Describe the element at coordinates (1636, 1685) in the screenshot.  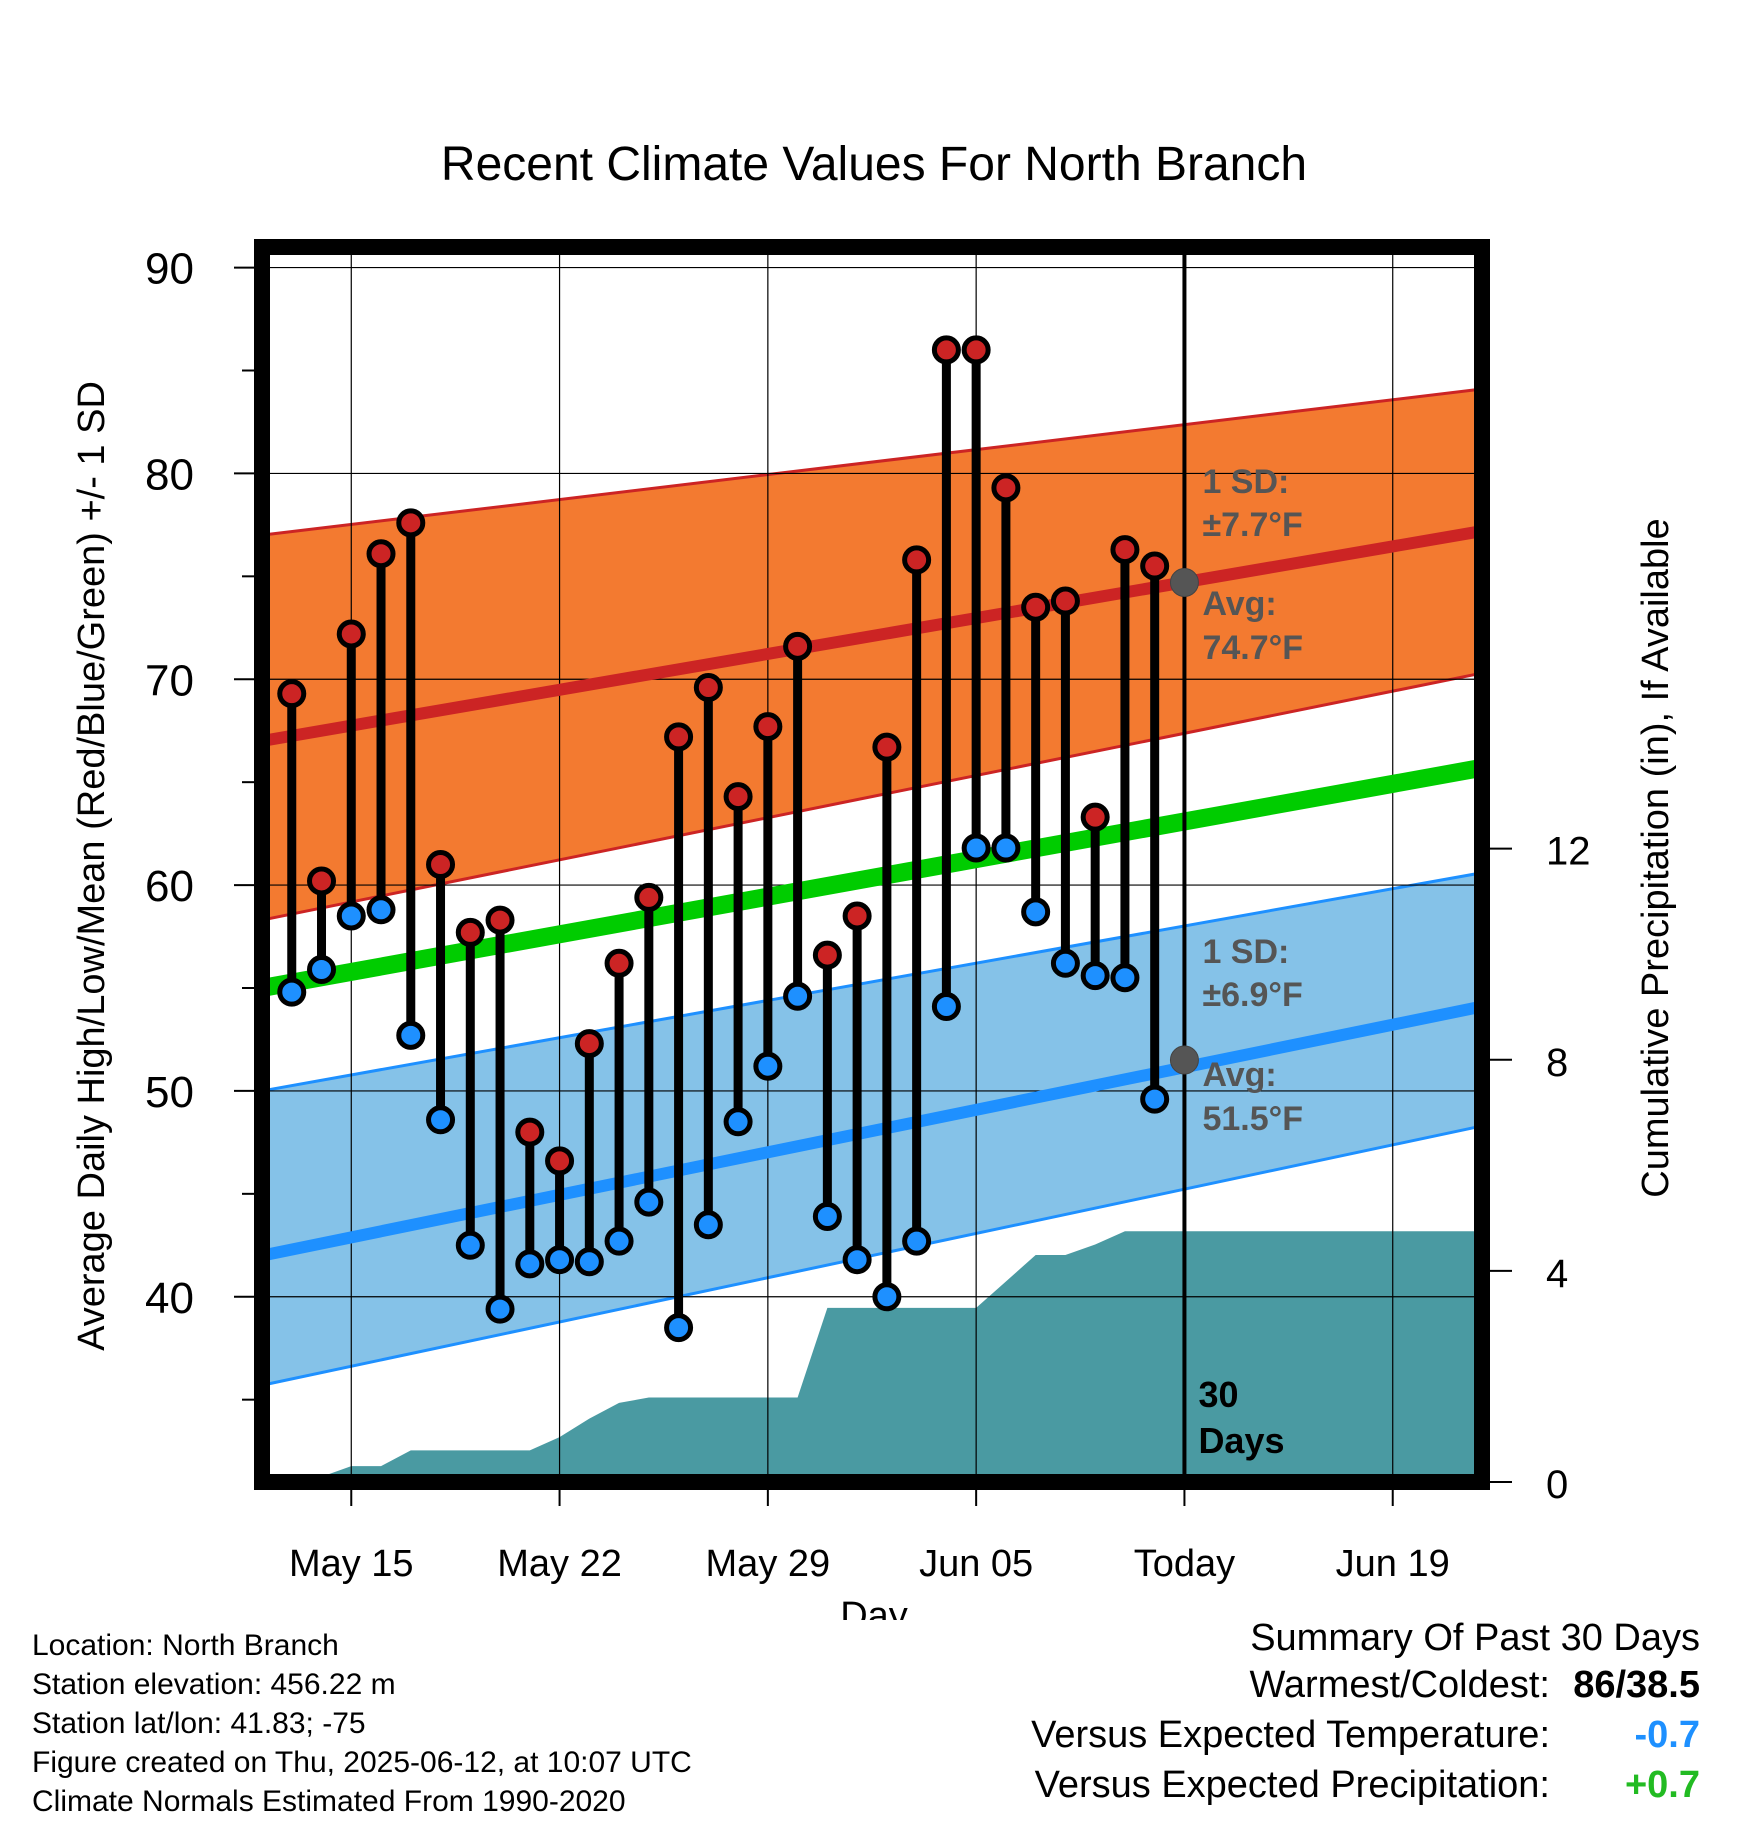
I see `warmest-value: 86/38.5` at that location.